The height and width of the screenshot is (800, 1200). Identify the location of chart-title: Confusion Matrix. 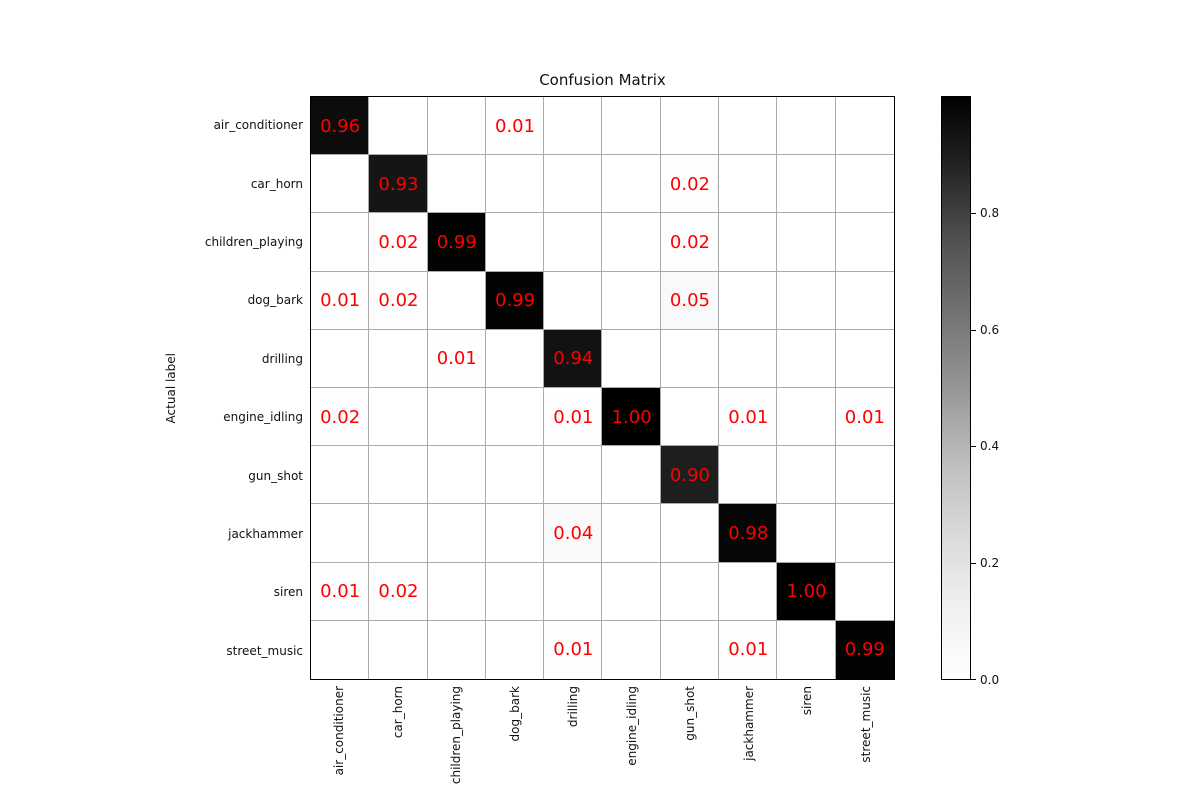
(602, 80).